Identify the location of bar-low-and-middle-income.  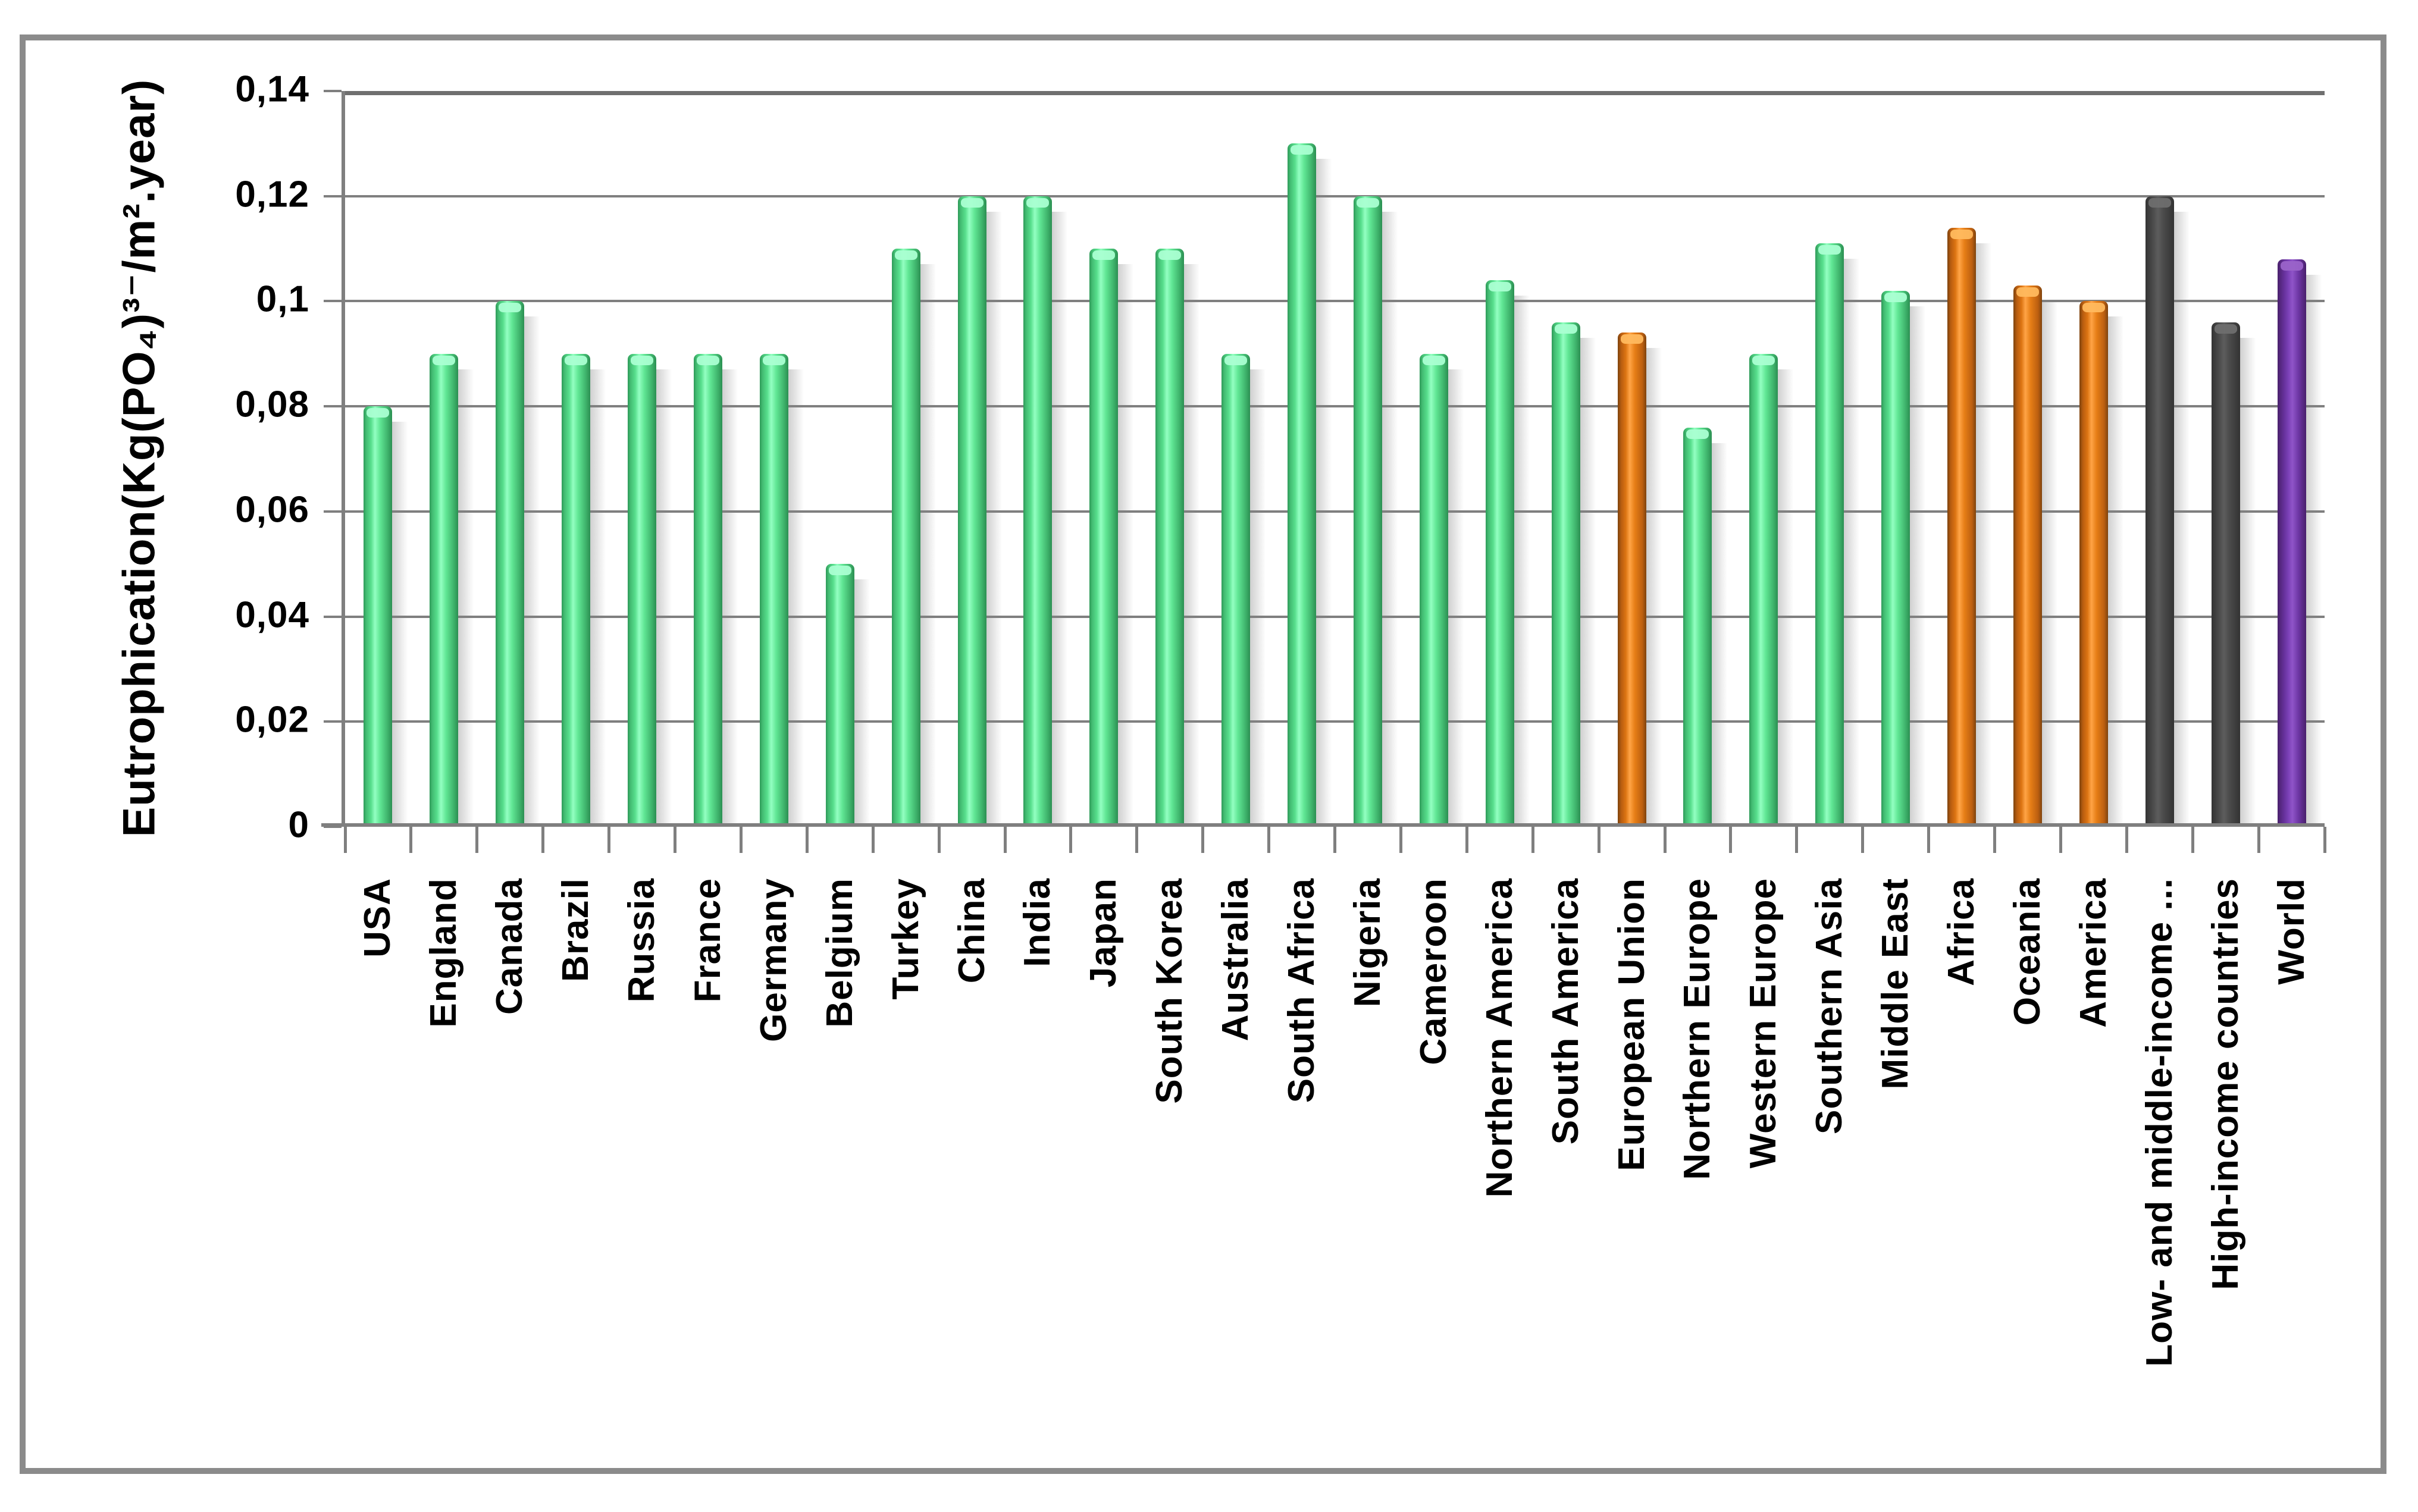
(2168, 511).